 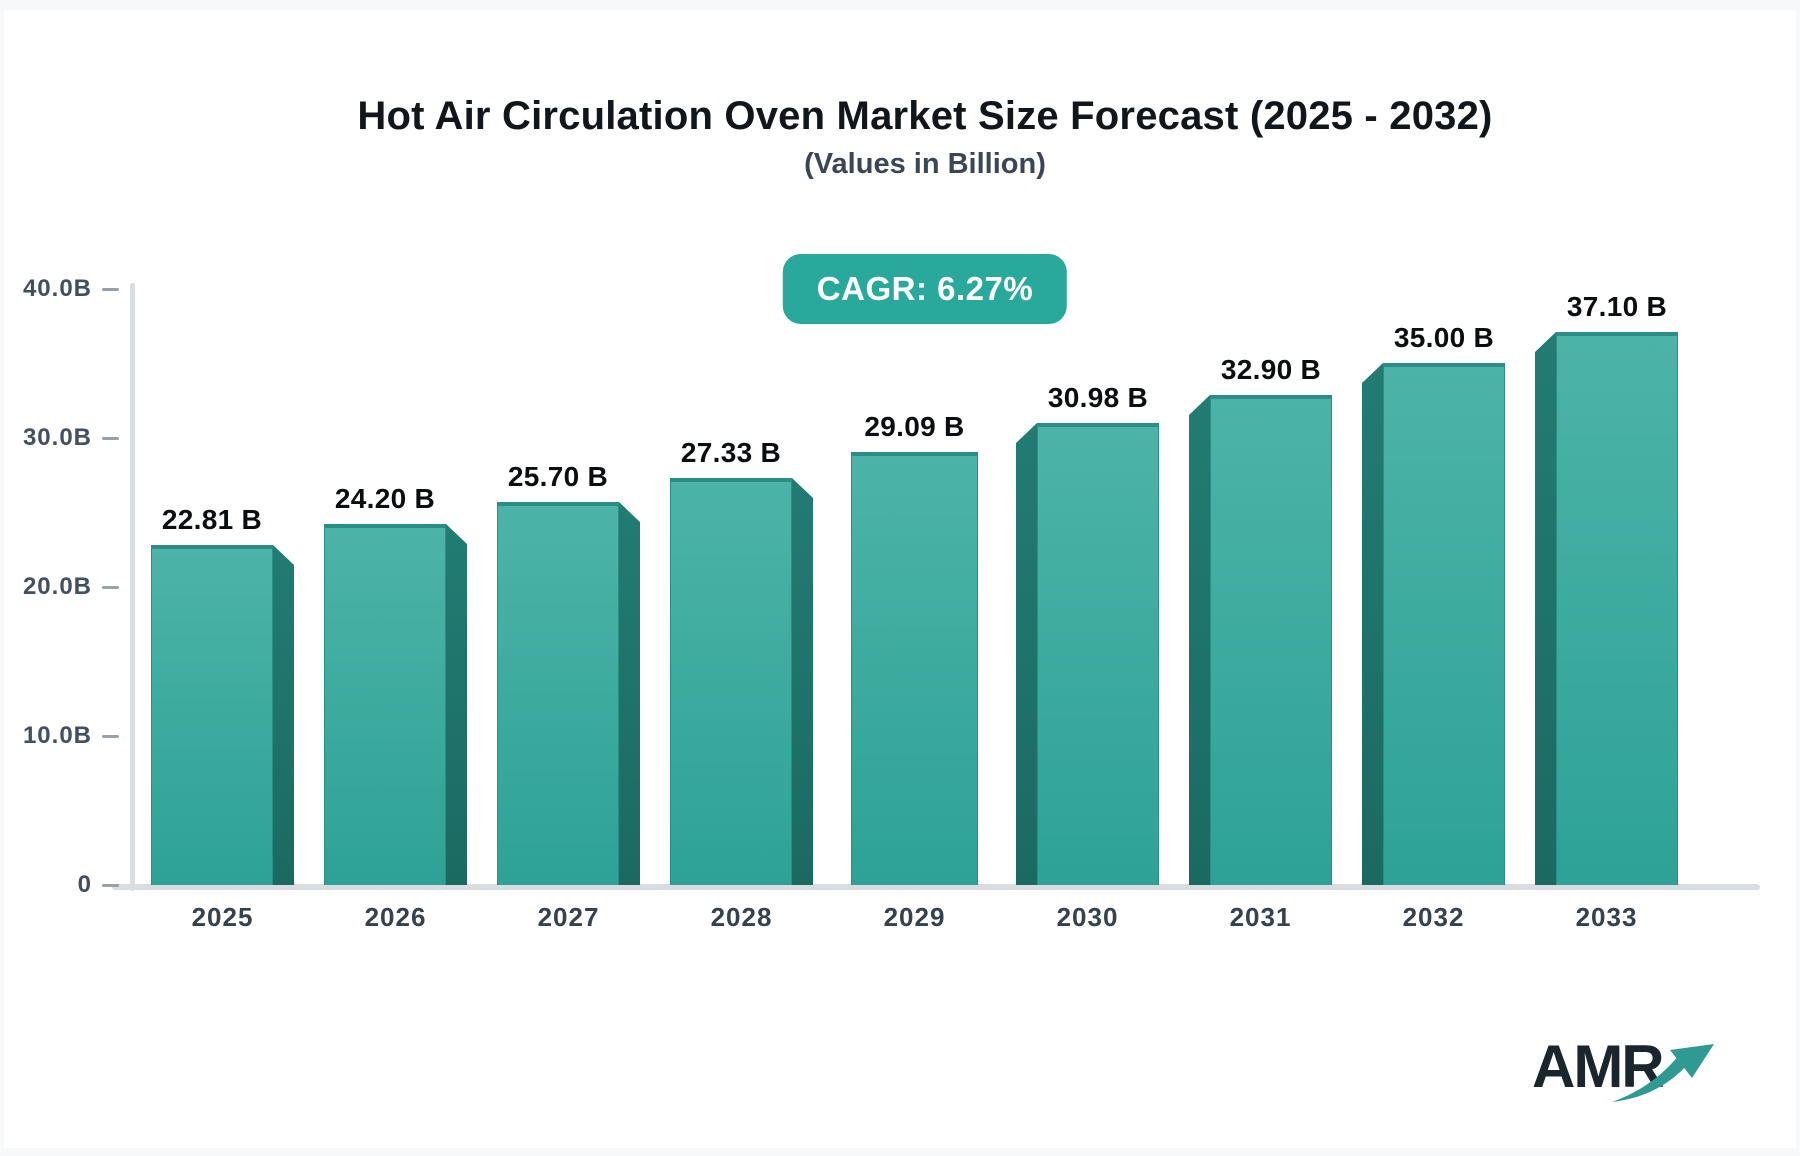 What do you see at coordinates (914, 917) in the screenshot?
I see `x-axis-label-2029: 2029` at bounding box center [914, 917].